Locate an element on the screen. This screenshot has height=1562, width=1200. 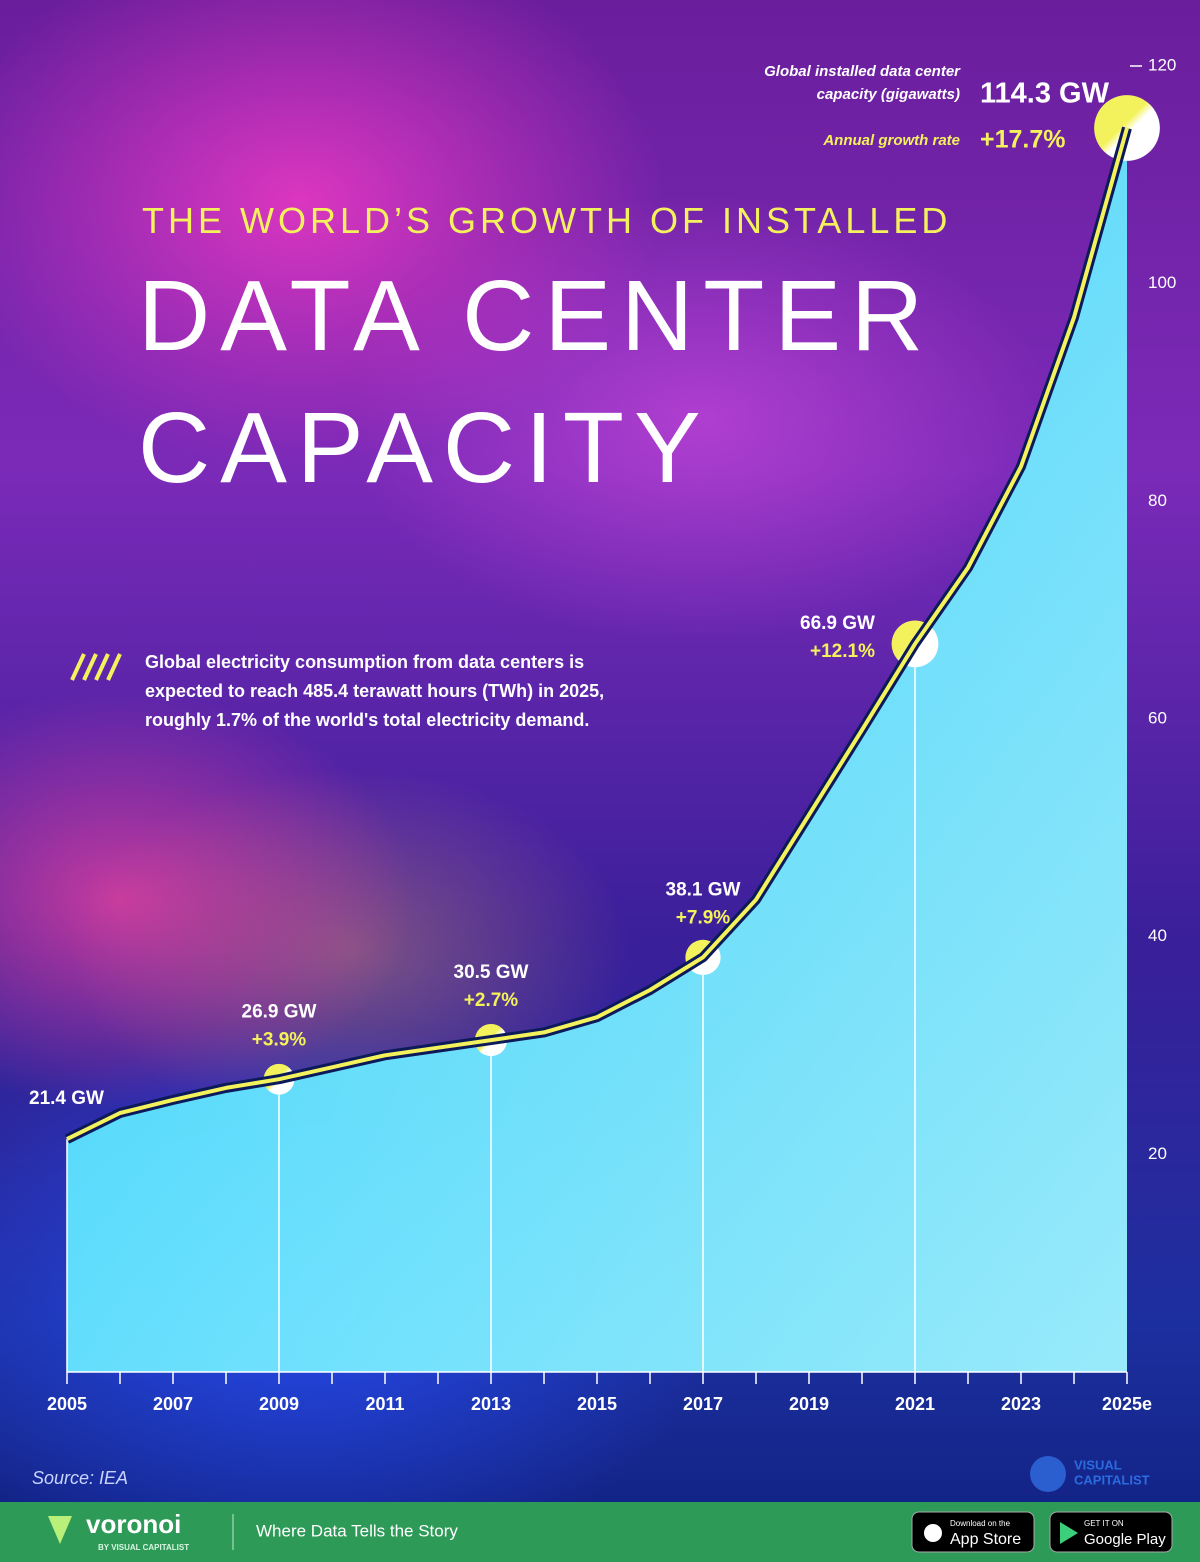
growth-label: +17.7% is located at coordinates (1023, 140).